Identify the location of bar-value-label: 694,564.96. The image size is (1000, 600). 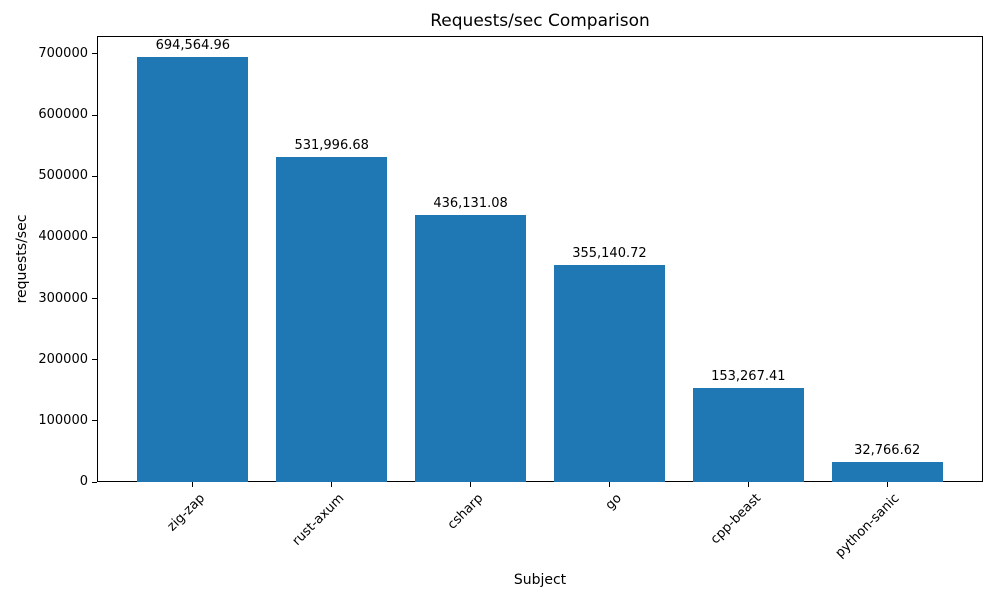
(193, 46).